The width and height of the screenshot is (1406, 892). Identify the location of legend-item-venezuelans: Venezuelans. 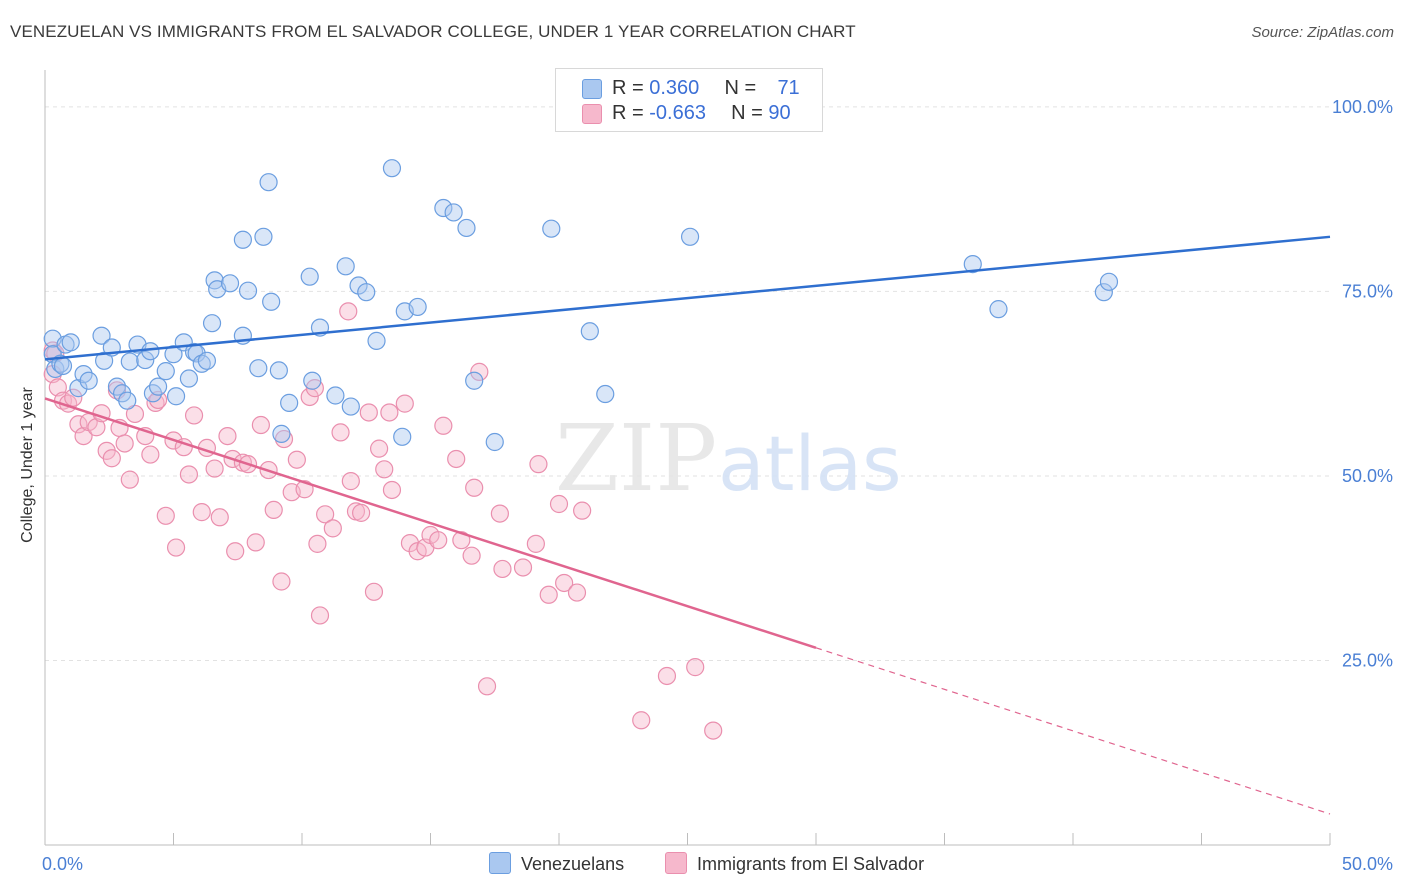
(556, 863).